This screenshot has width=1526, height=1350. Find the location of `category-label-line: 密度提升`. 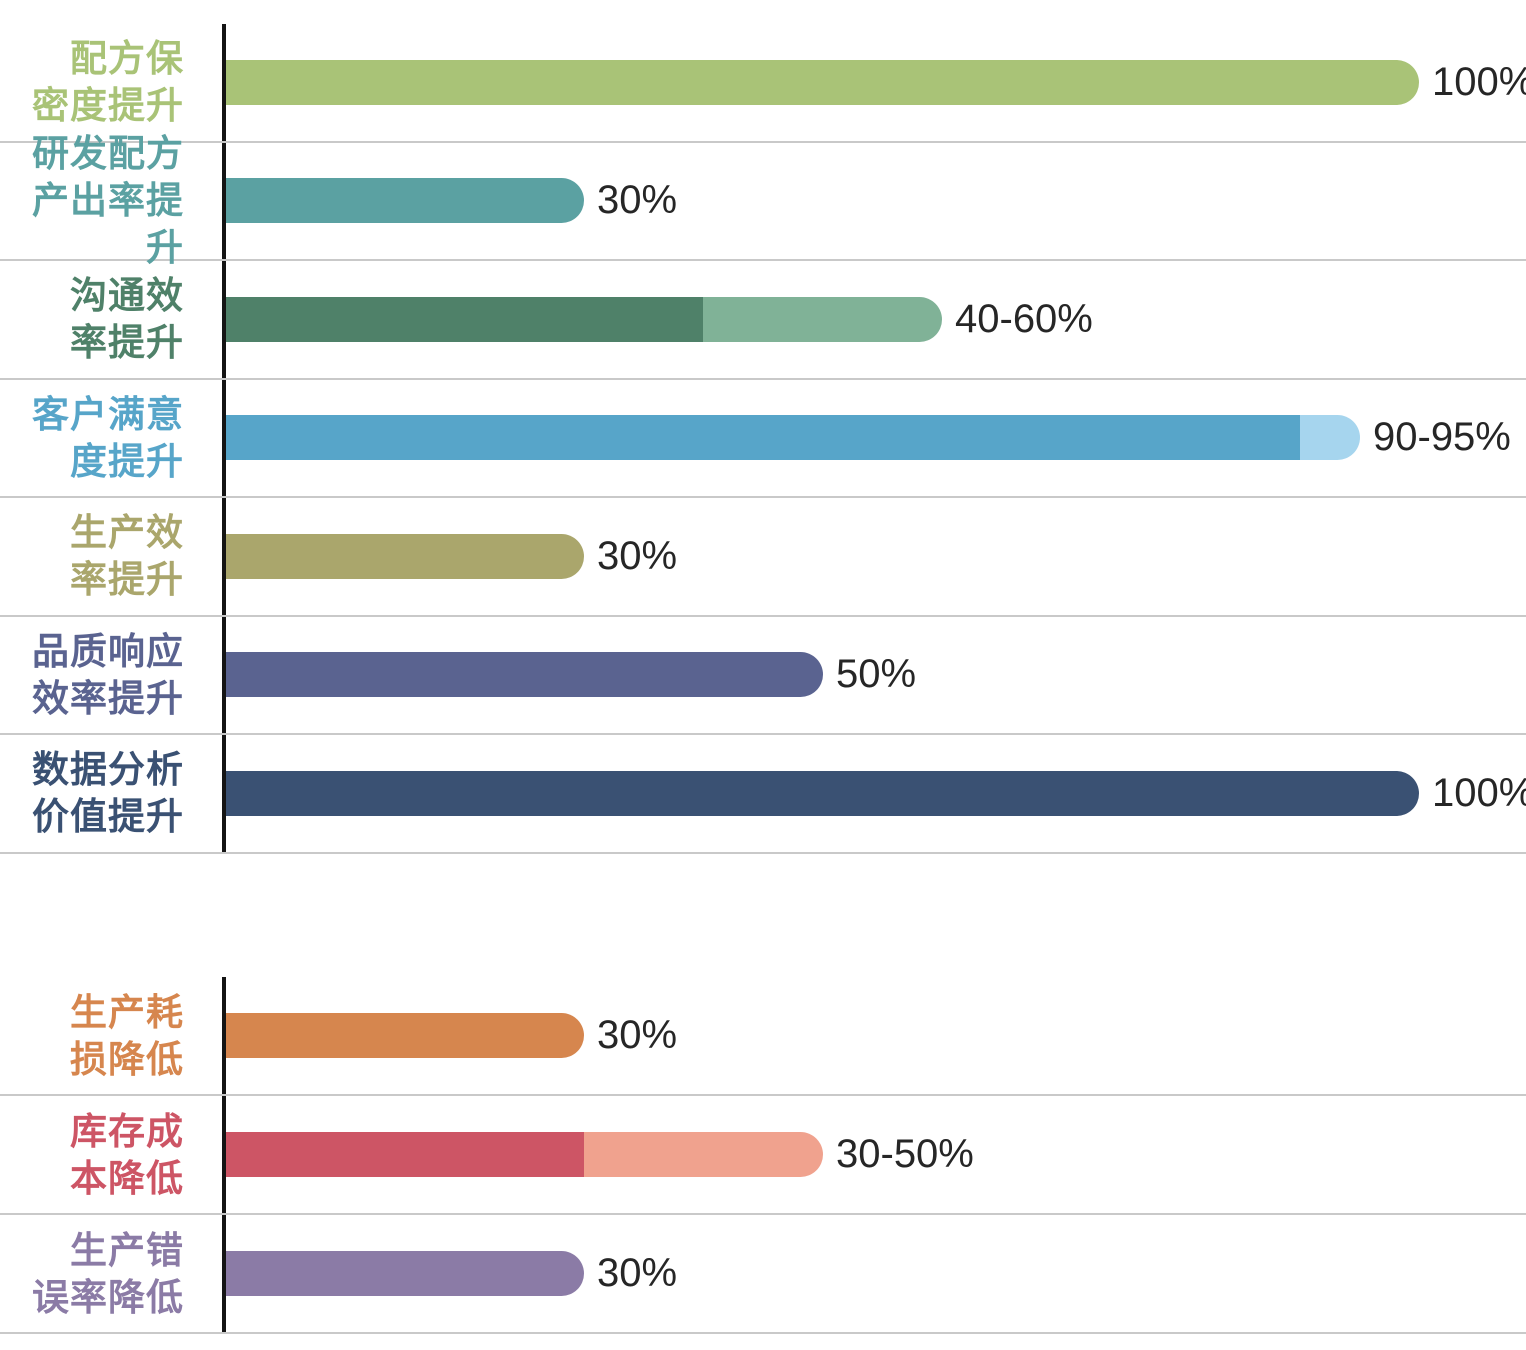

category-label-line: 密度提升 is located at coordinates (108, 106).